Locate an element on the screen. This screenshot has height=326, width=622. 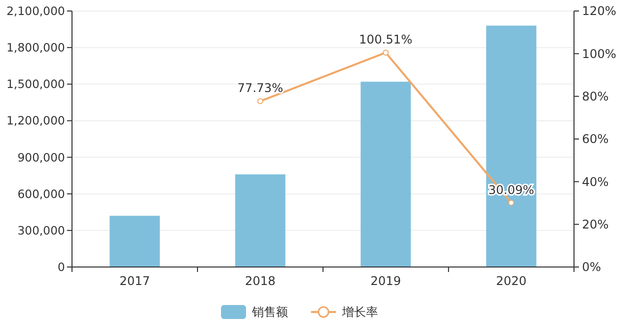
y2-tick-label: 60% is located at coordinates (595, 139).